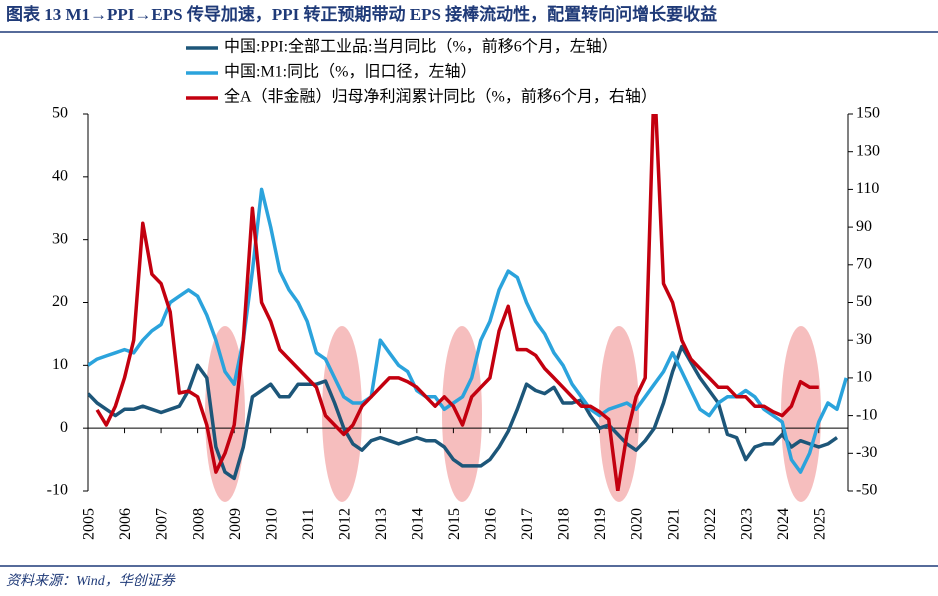  Describe the element at coordinates (418, 524) in the screenshot. I see `x-tick-label: 2014` at that location.